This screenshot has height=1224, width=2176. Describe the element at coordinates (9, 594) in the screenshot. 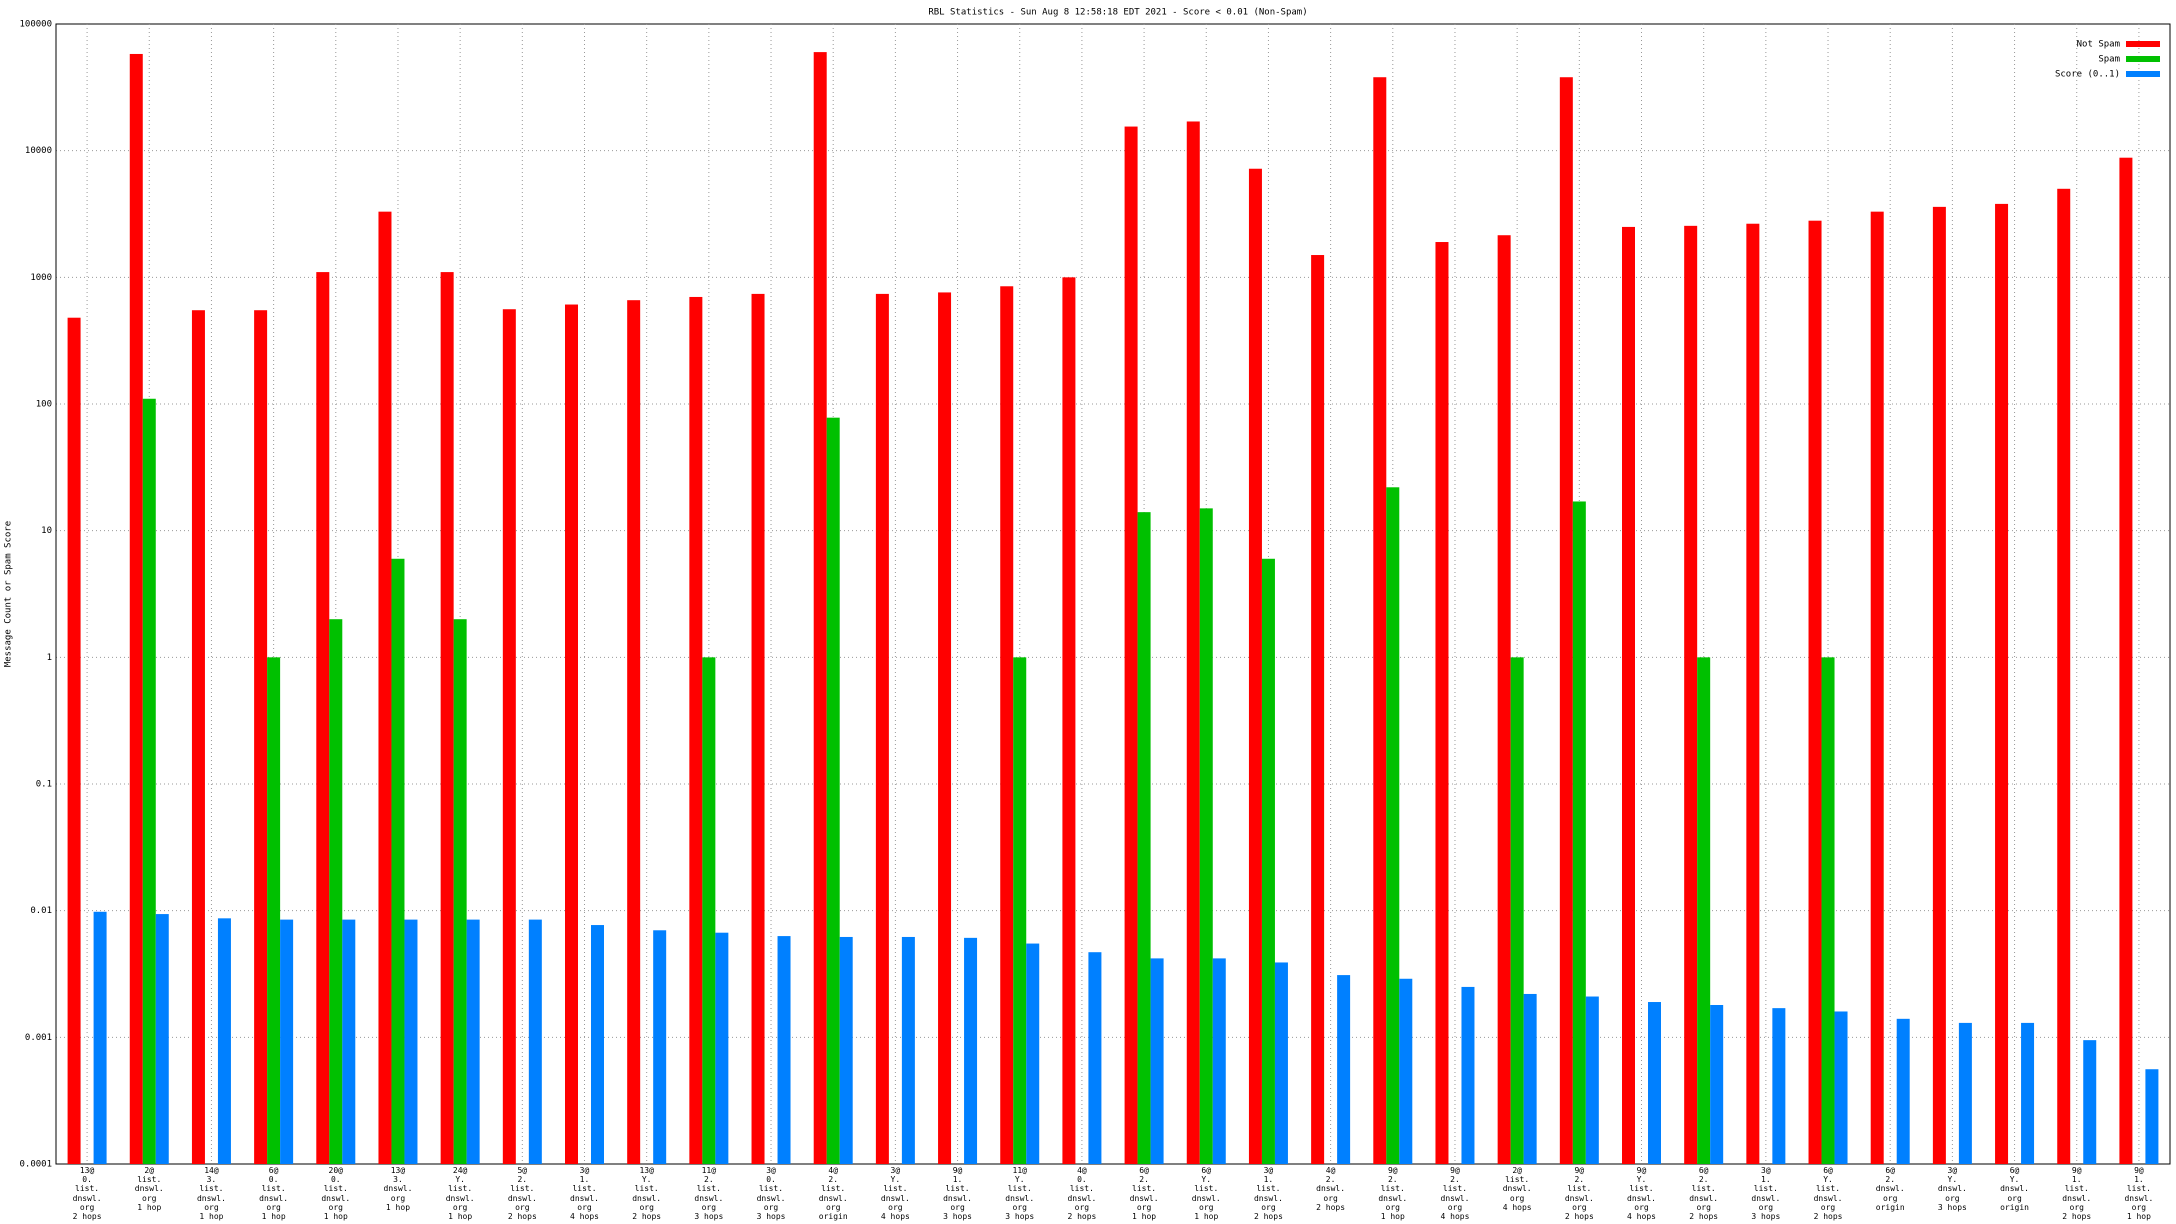

I see `y-axis-label: Message Count or Spam Score` at that location.